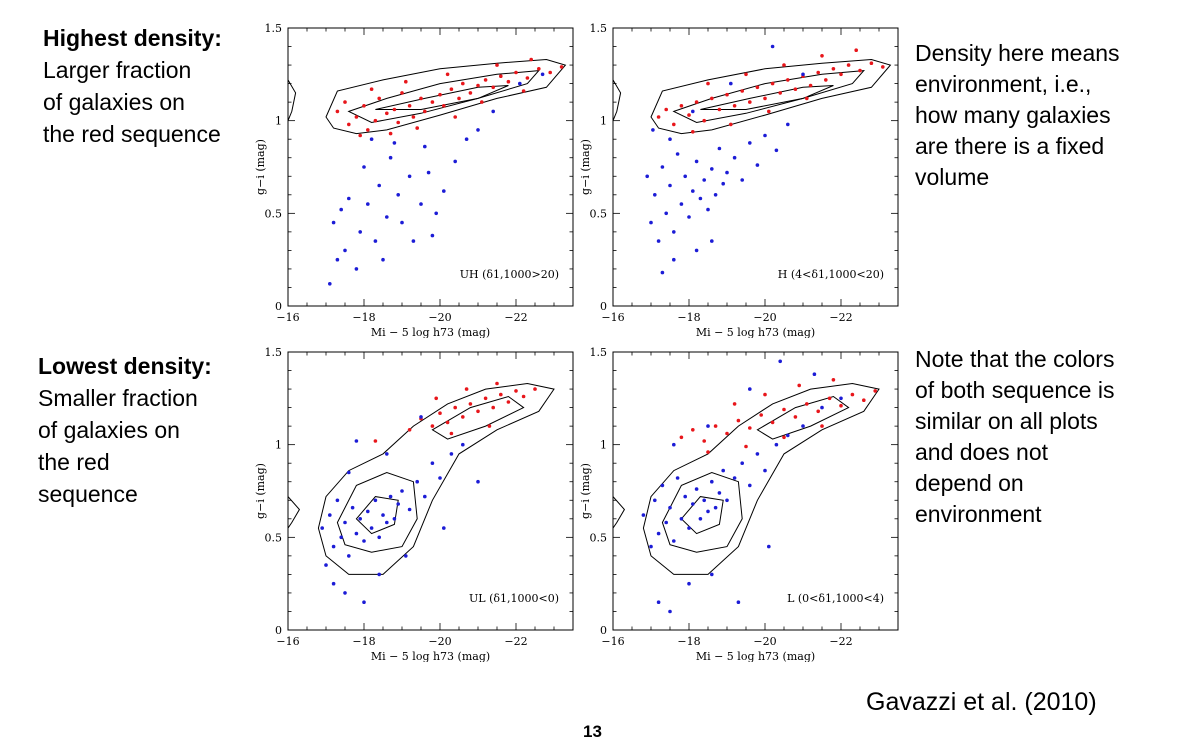 The width and height of the screenshot is (1182, 748). Describe the element at coordinates (764, 641) in the screenshot. I see `x-tick-label: −20` at that location.